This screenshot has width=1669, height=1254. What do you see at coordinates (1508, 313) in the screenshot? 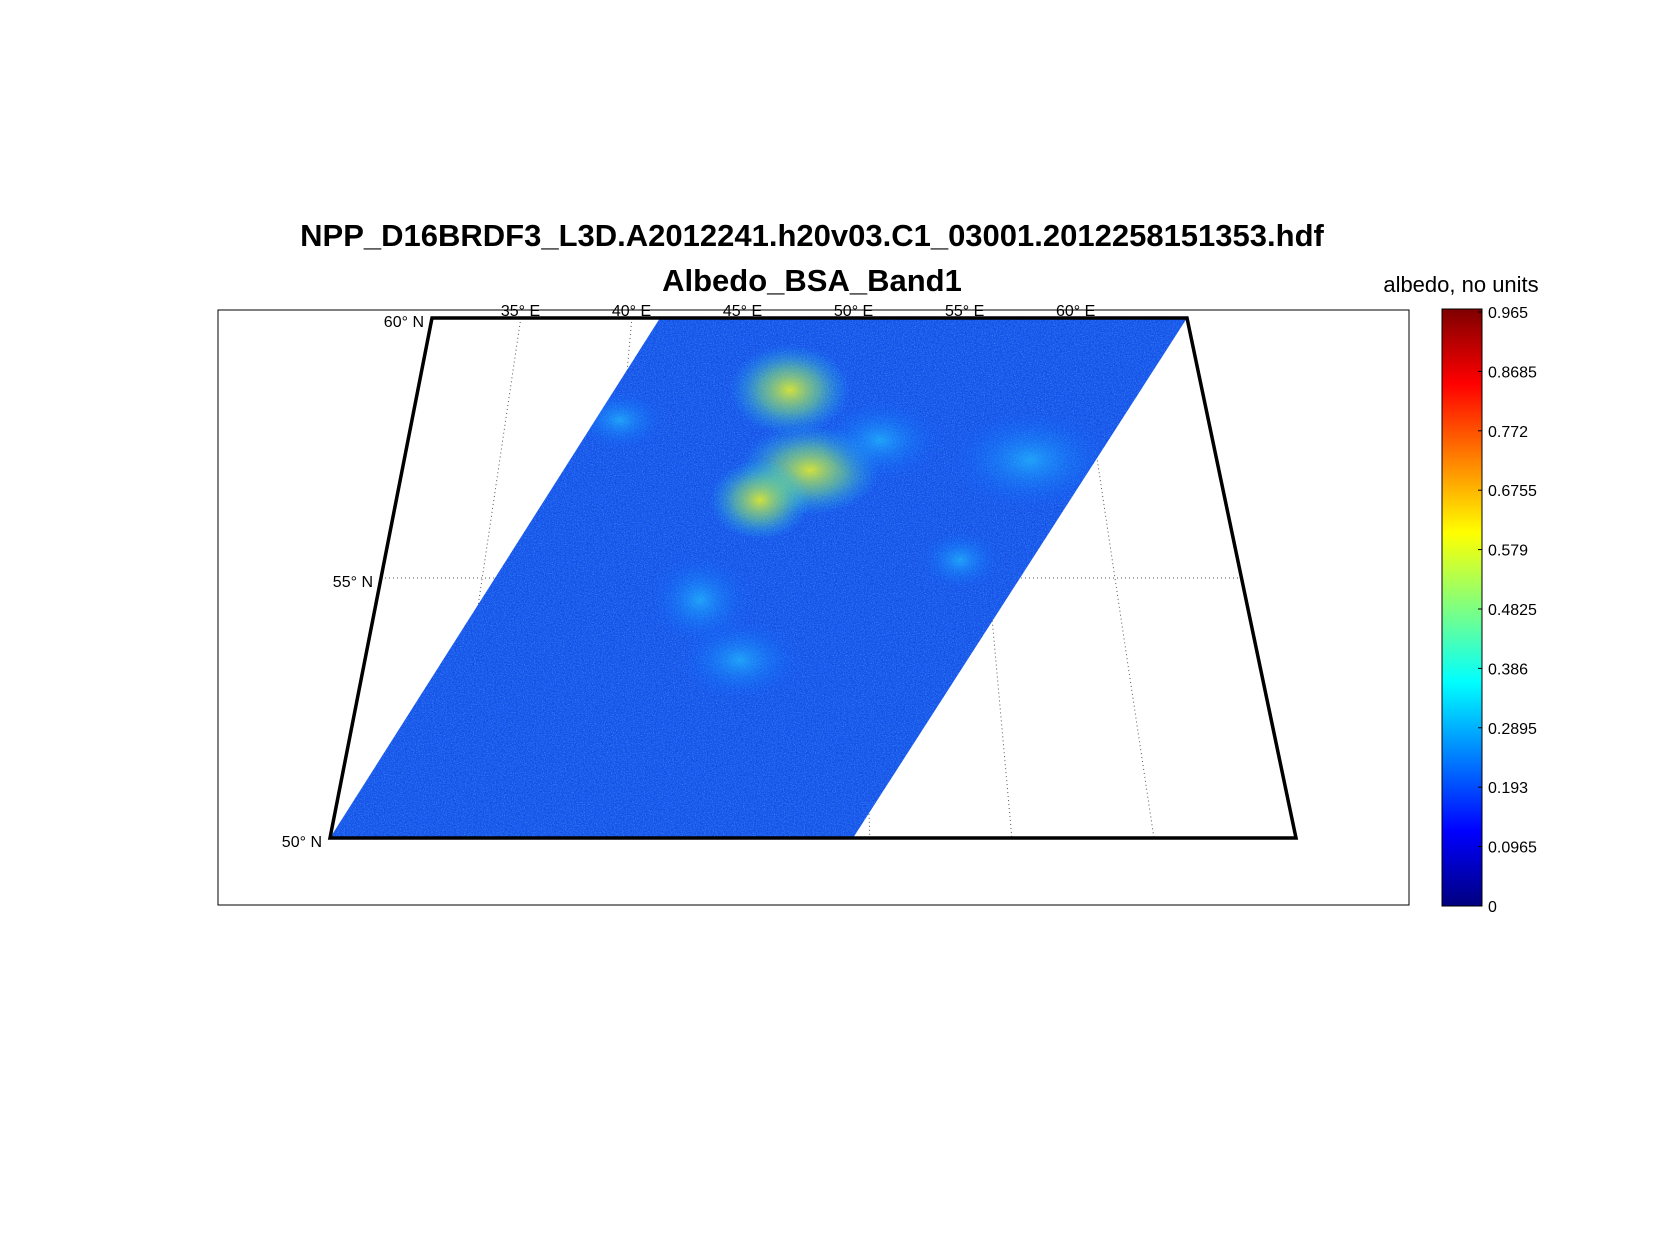
I see `colorbar-tick-label: 0.965` at bounding box center [1508, 313].